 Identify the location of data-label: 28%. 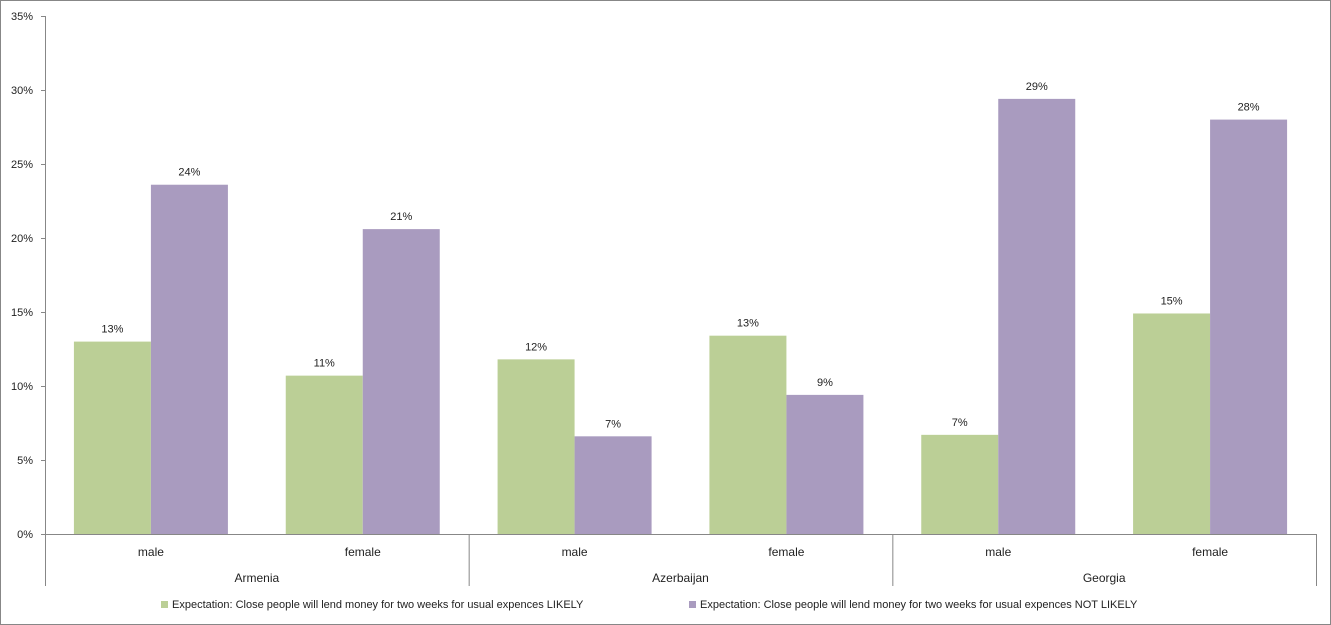
(1249, 108).